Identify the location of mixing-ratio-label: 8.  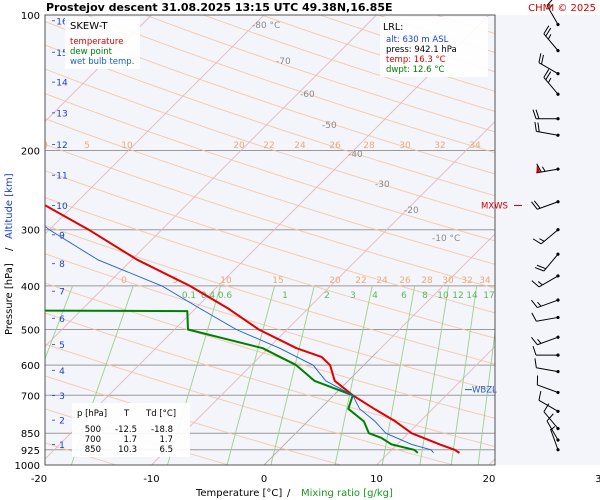
(425, 296).